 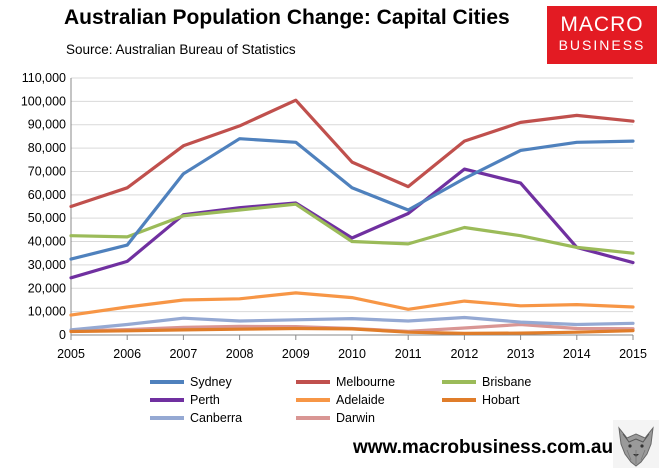 I want to click on legend-item-canberra: Canberra, so click(x=223, y=417).